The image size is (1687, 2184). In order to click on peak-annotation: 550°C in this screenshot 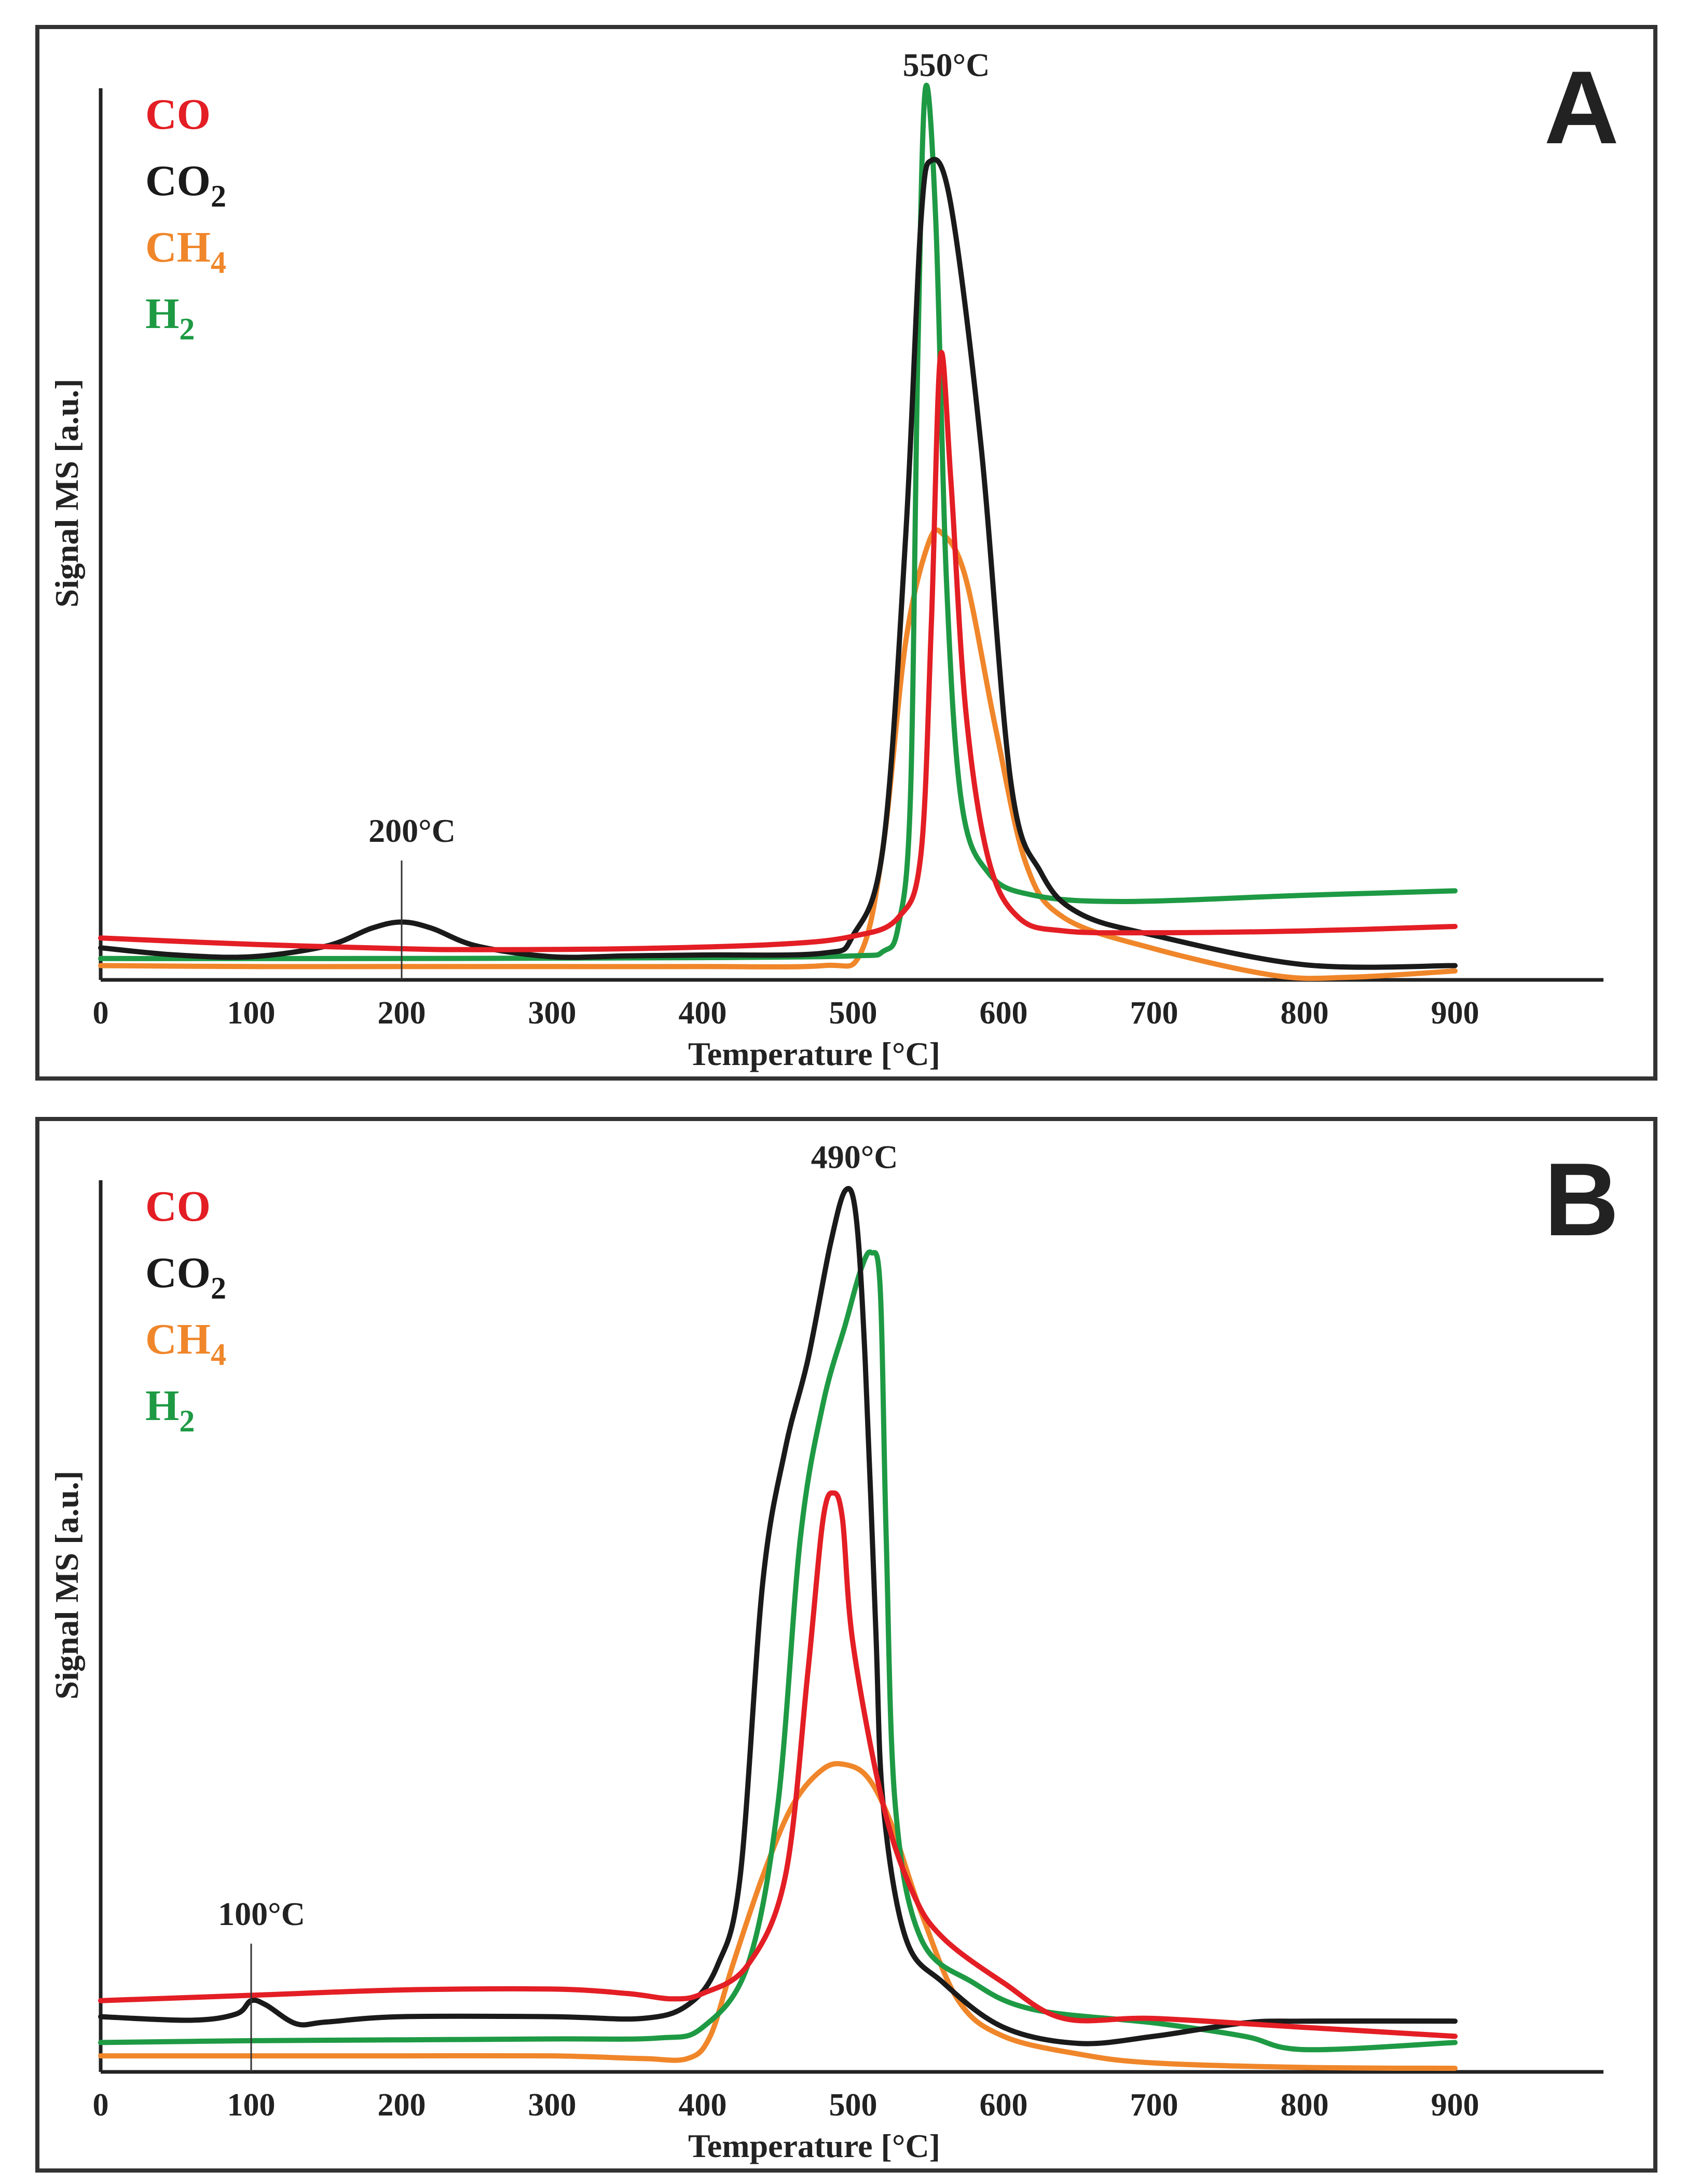, I will do `click(946, 64)`.